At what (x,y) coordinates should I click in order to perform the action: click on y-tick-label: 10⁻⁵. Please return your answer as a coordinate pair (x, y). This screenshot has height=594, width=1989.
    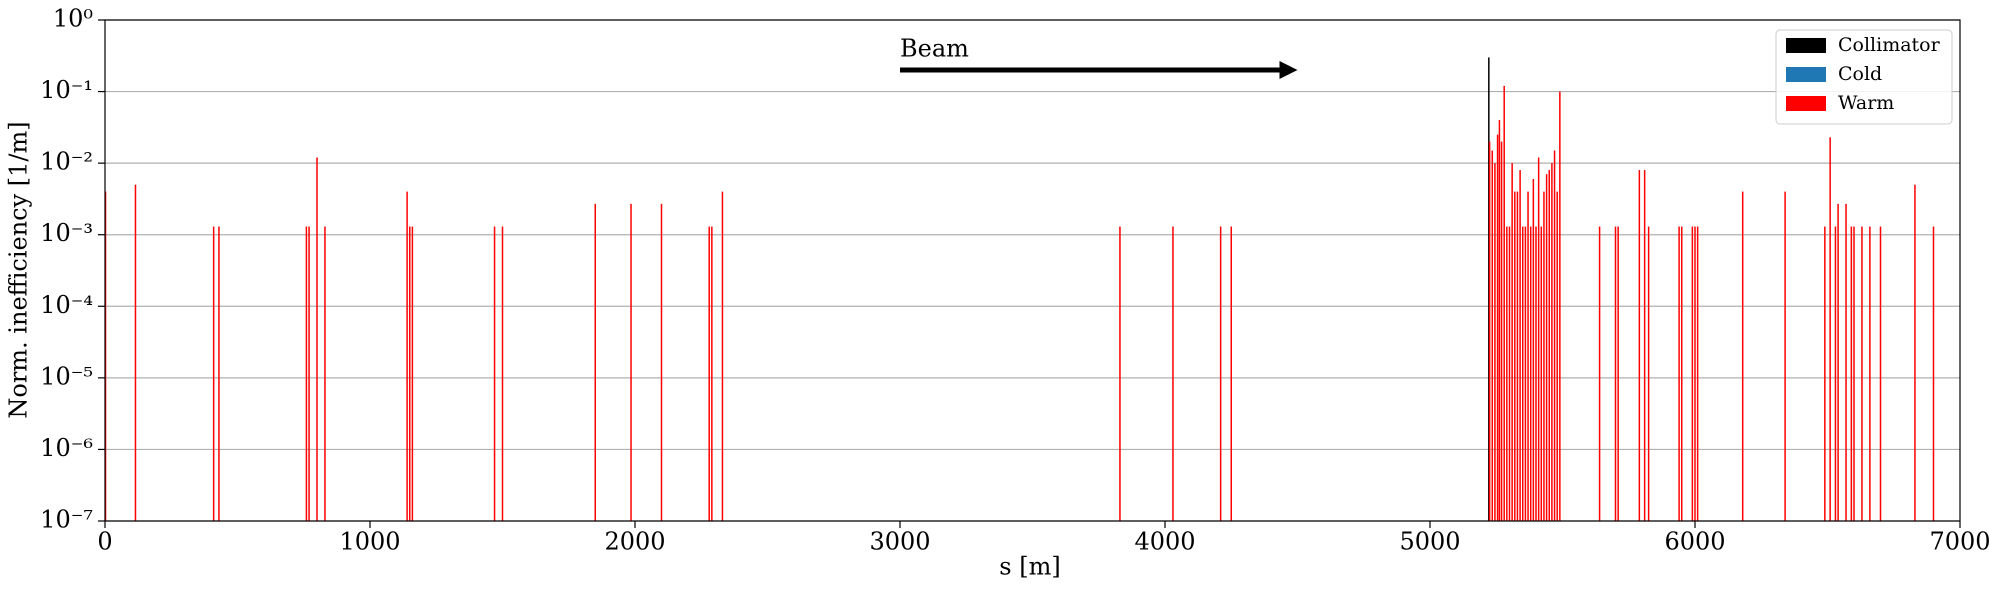
    Looking at the image, I should click on (66, 376).